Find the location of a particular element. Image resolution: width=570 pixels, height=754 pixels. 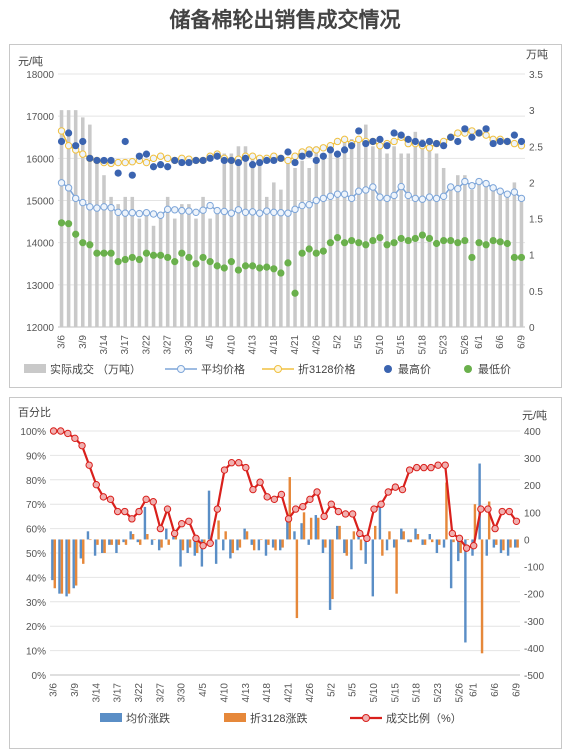

right-tick-label: -100 is located at coordinates (534, 568).